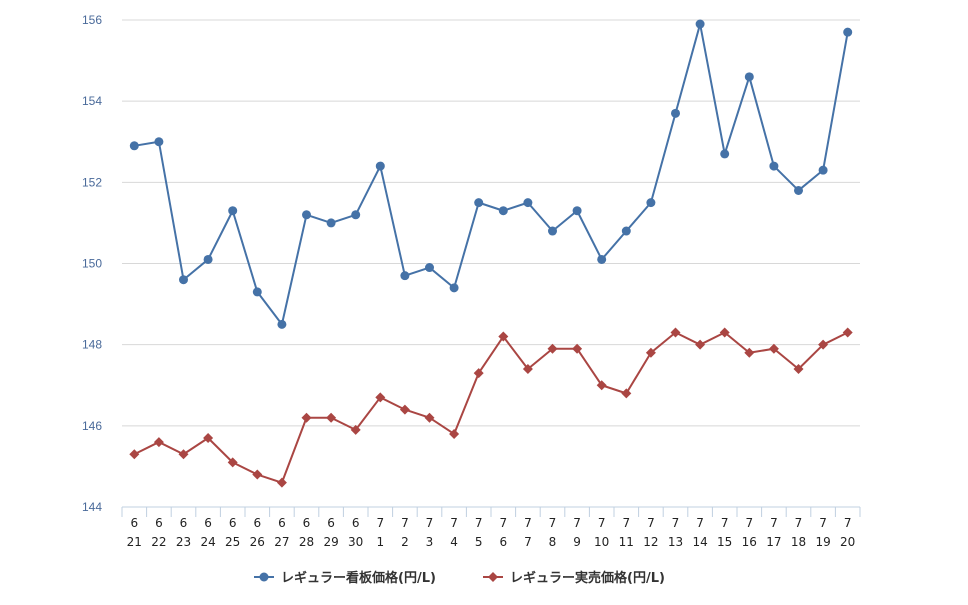 The height and width of the screenshot is (605, 968). What do you see at coordinates (183, 542) in the screenshot?
I see `x-tick-label-day: 23` at bounding box center [183, 542].